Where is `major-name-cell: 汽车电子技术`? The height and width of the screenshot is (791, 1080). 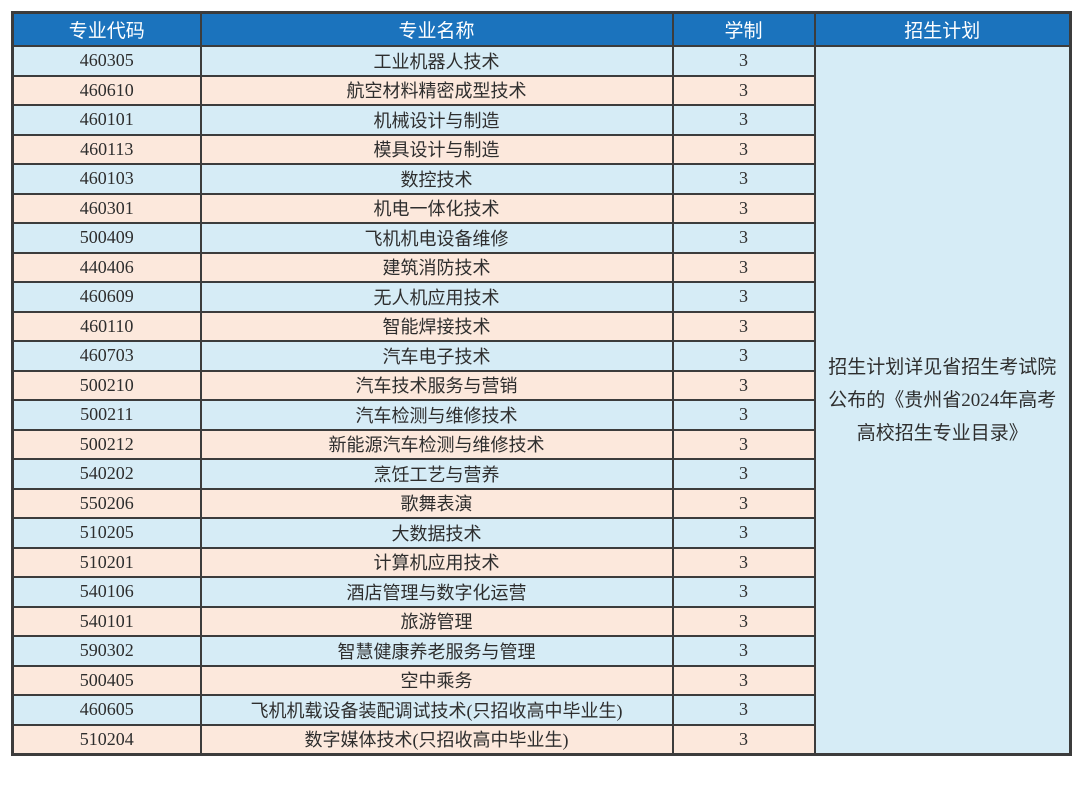
major-name-cell: 汽车电子技术 is located at coordinates (436, 356).